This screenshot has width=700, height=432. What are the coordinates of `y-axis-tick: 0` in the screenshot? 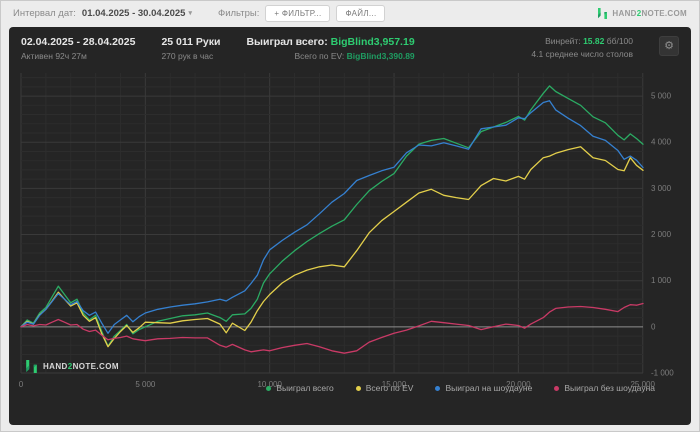 It's located at (653, 326).